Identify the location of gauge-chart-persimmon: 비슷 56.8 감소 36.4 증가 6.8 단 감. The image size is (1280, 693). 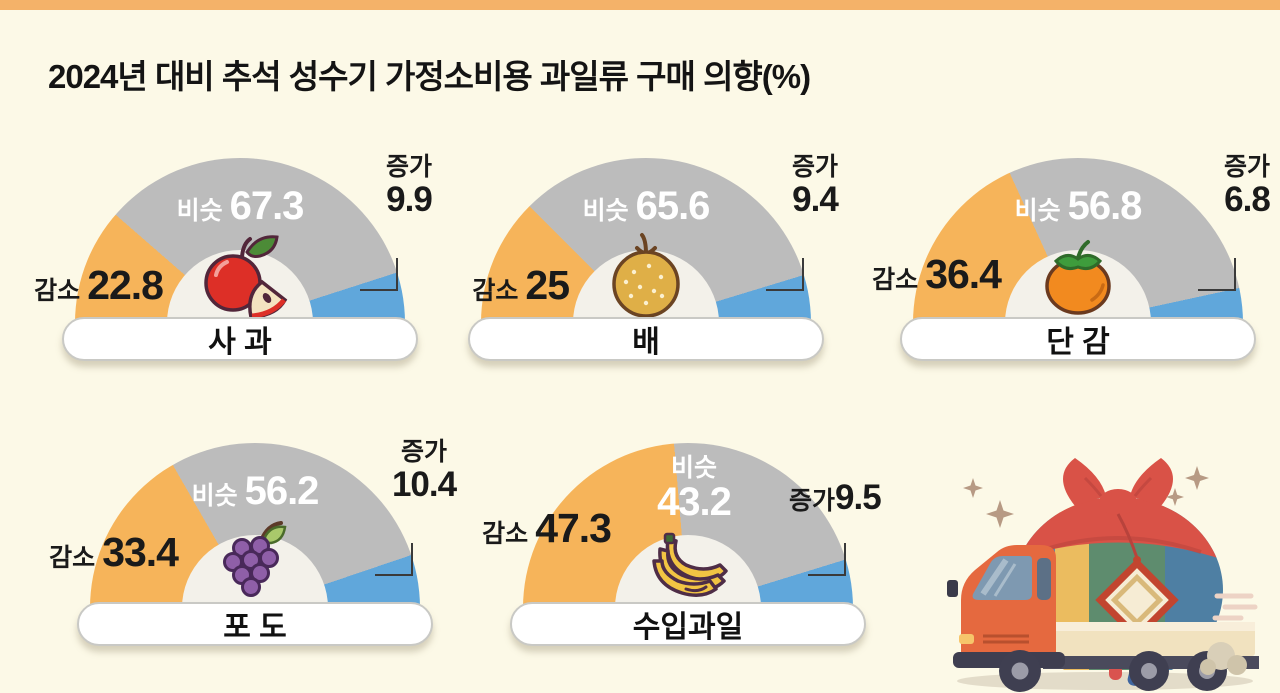
(1071, 263).